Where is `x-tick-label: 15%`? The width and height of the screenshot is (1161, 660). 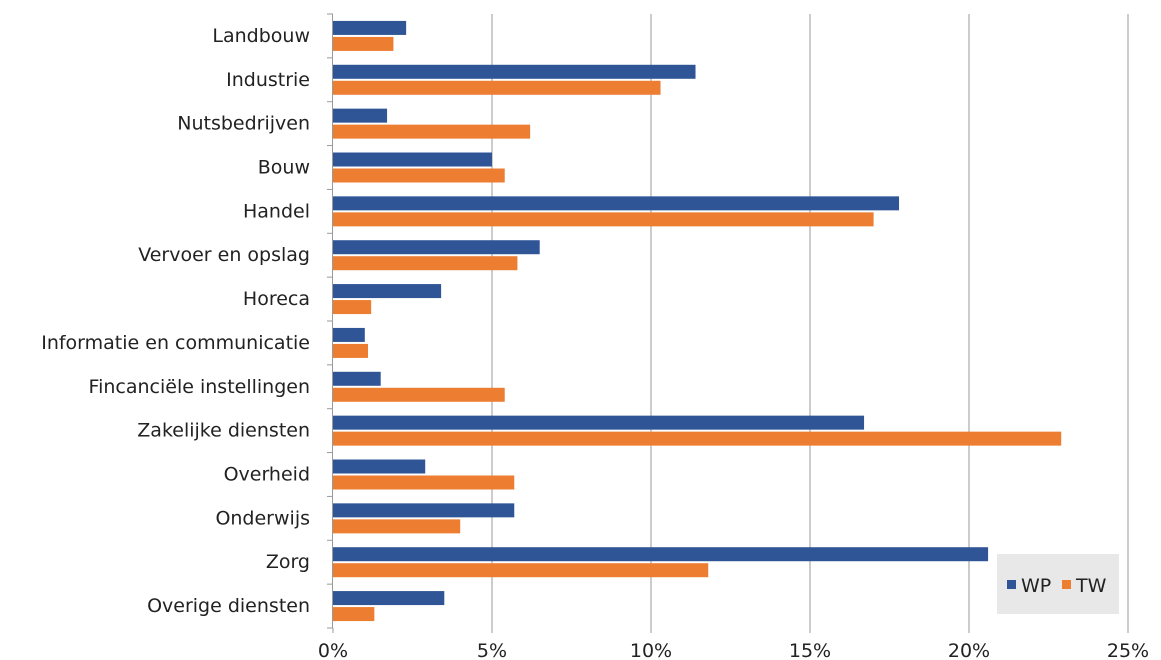 x-tick-label: 15% is located at coordinates (810, 650).